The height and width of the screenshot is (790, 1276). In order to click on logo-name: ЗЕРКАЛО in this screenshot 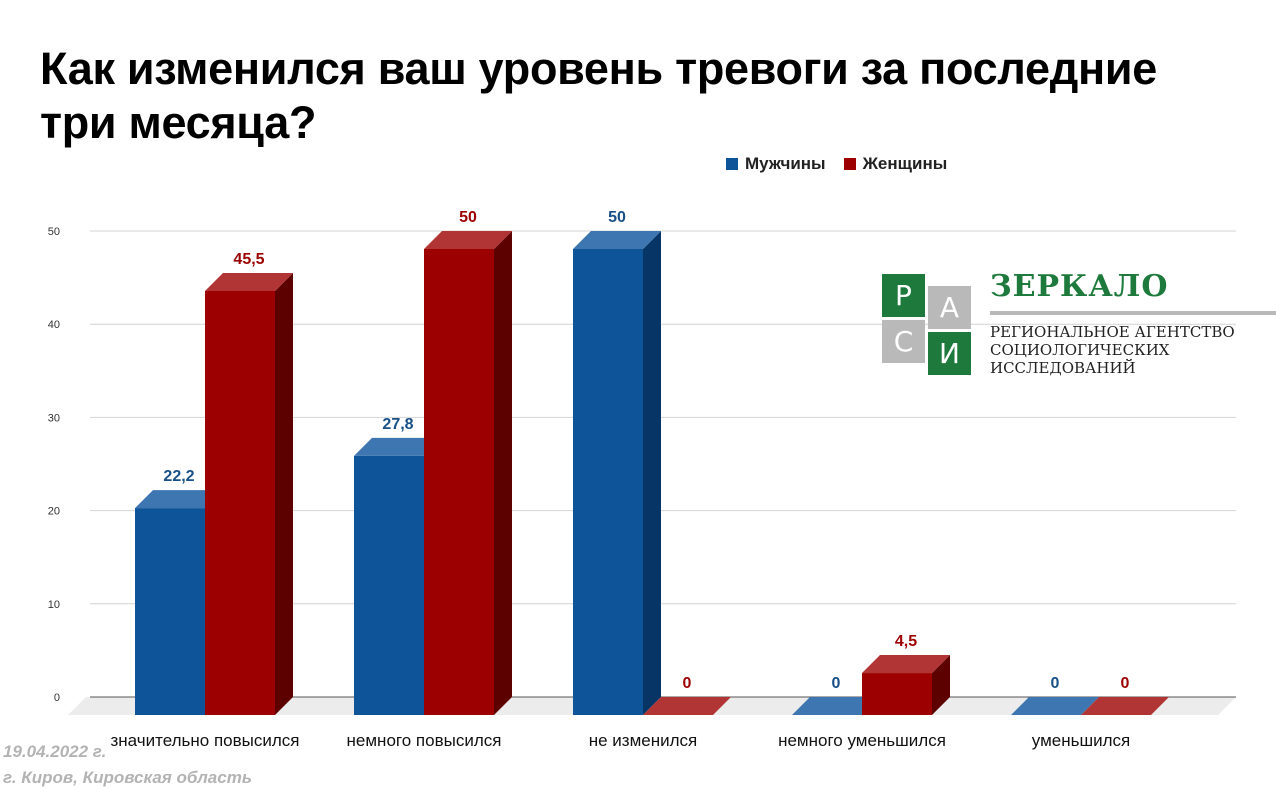, I will do `click(1079, 286)`.